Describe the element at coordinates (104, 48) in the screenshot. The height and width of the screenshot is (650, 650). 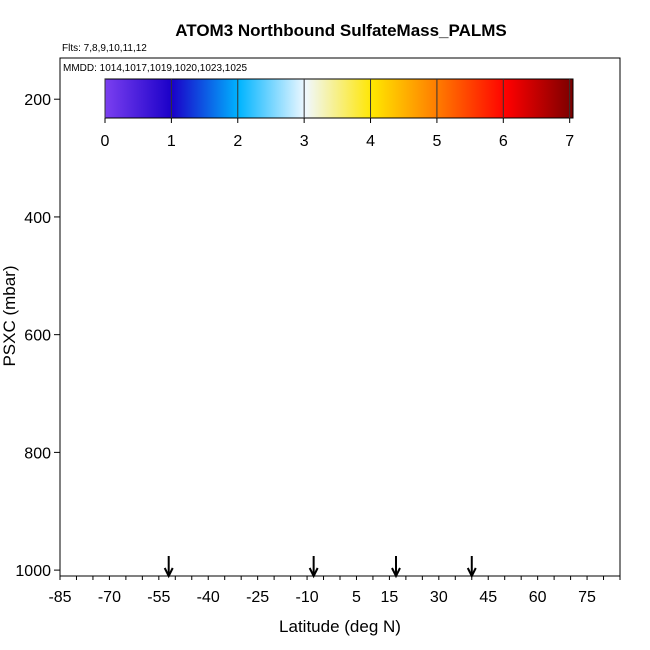
I see `flights-subtitle: Flts: 7,8,9,10,11,12` at that location.